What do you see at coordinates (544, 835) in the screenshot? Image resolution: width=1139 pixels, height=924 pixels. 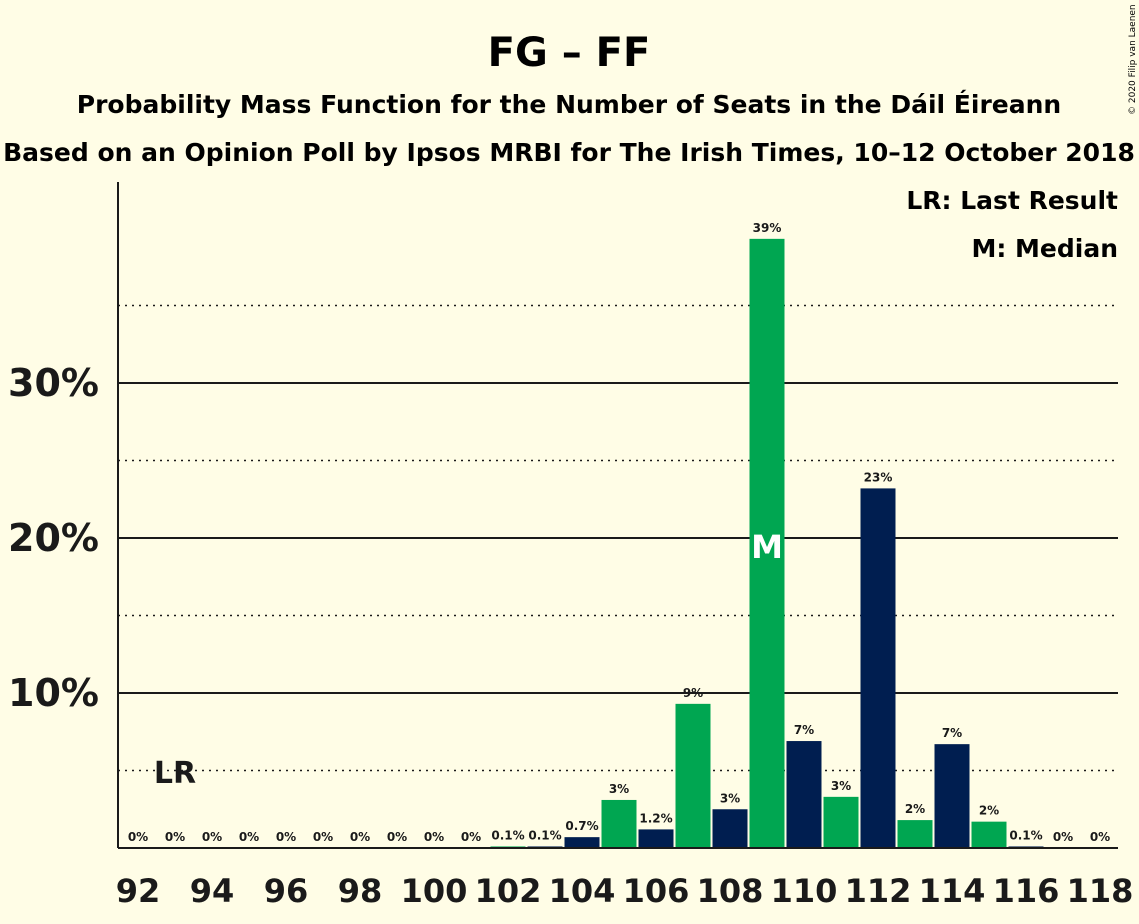 I see `data-label-103: 0.1%` at bounding box center [544, 835].